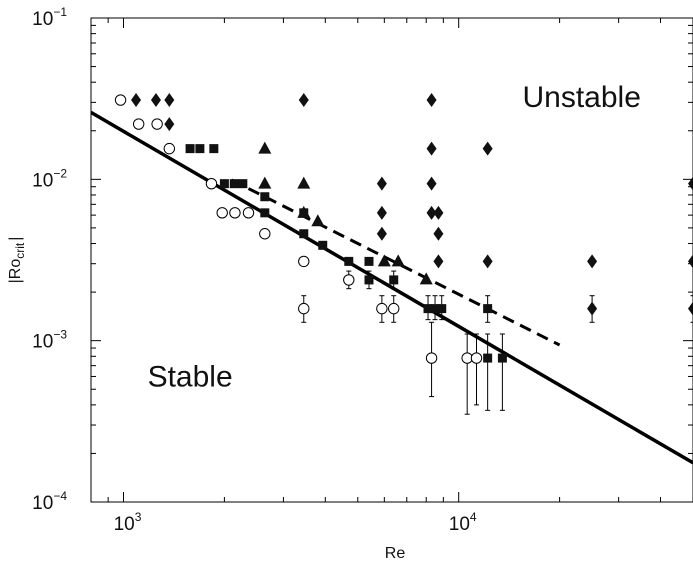 This screenshot has width=693, height=565. Describe the element at coordinates (49, 501) in the screenshot. I see `y-tick-label: 10⁻⁴` at that location.